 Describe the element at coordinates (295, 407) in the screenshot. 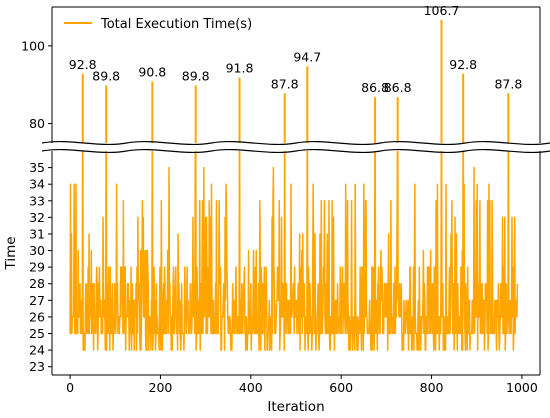

I see `x-axis-title: Iteration` at that location.